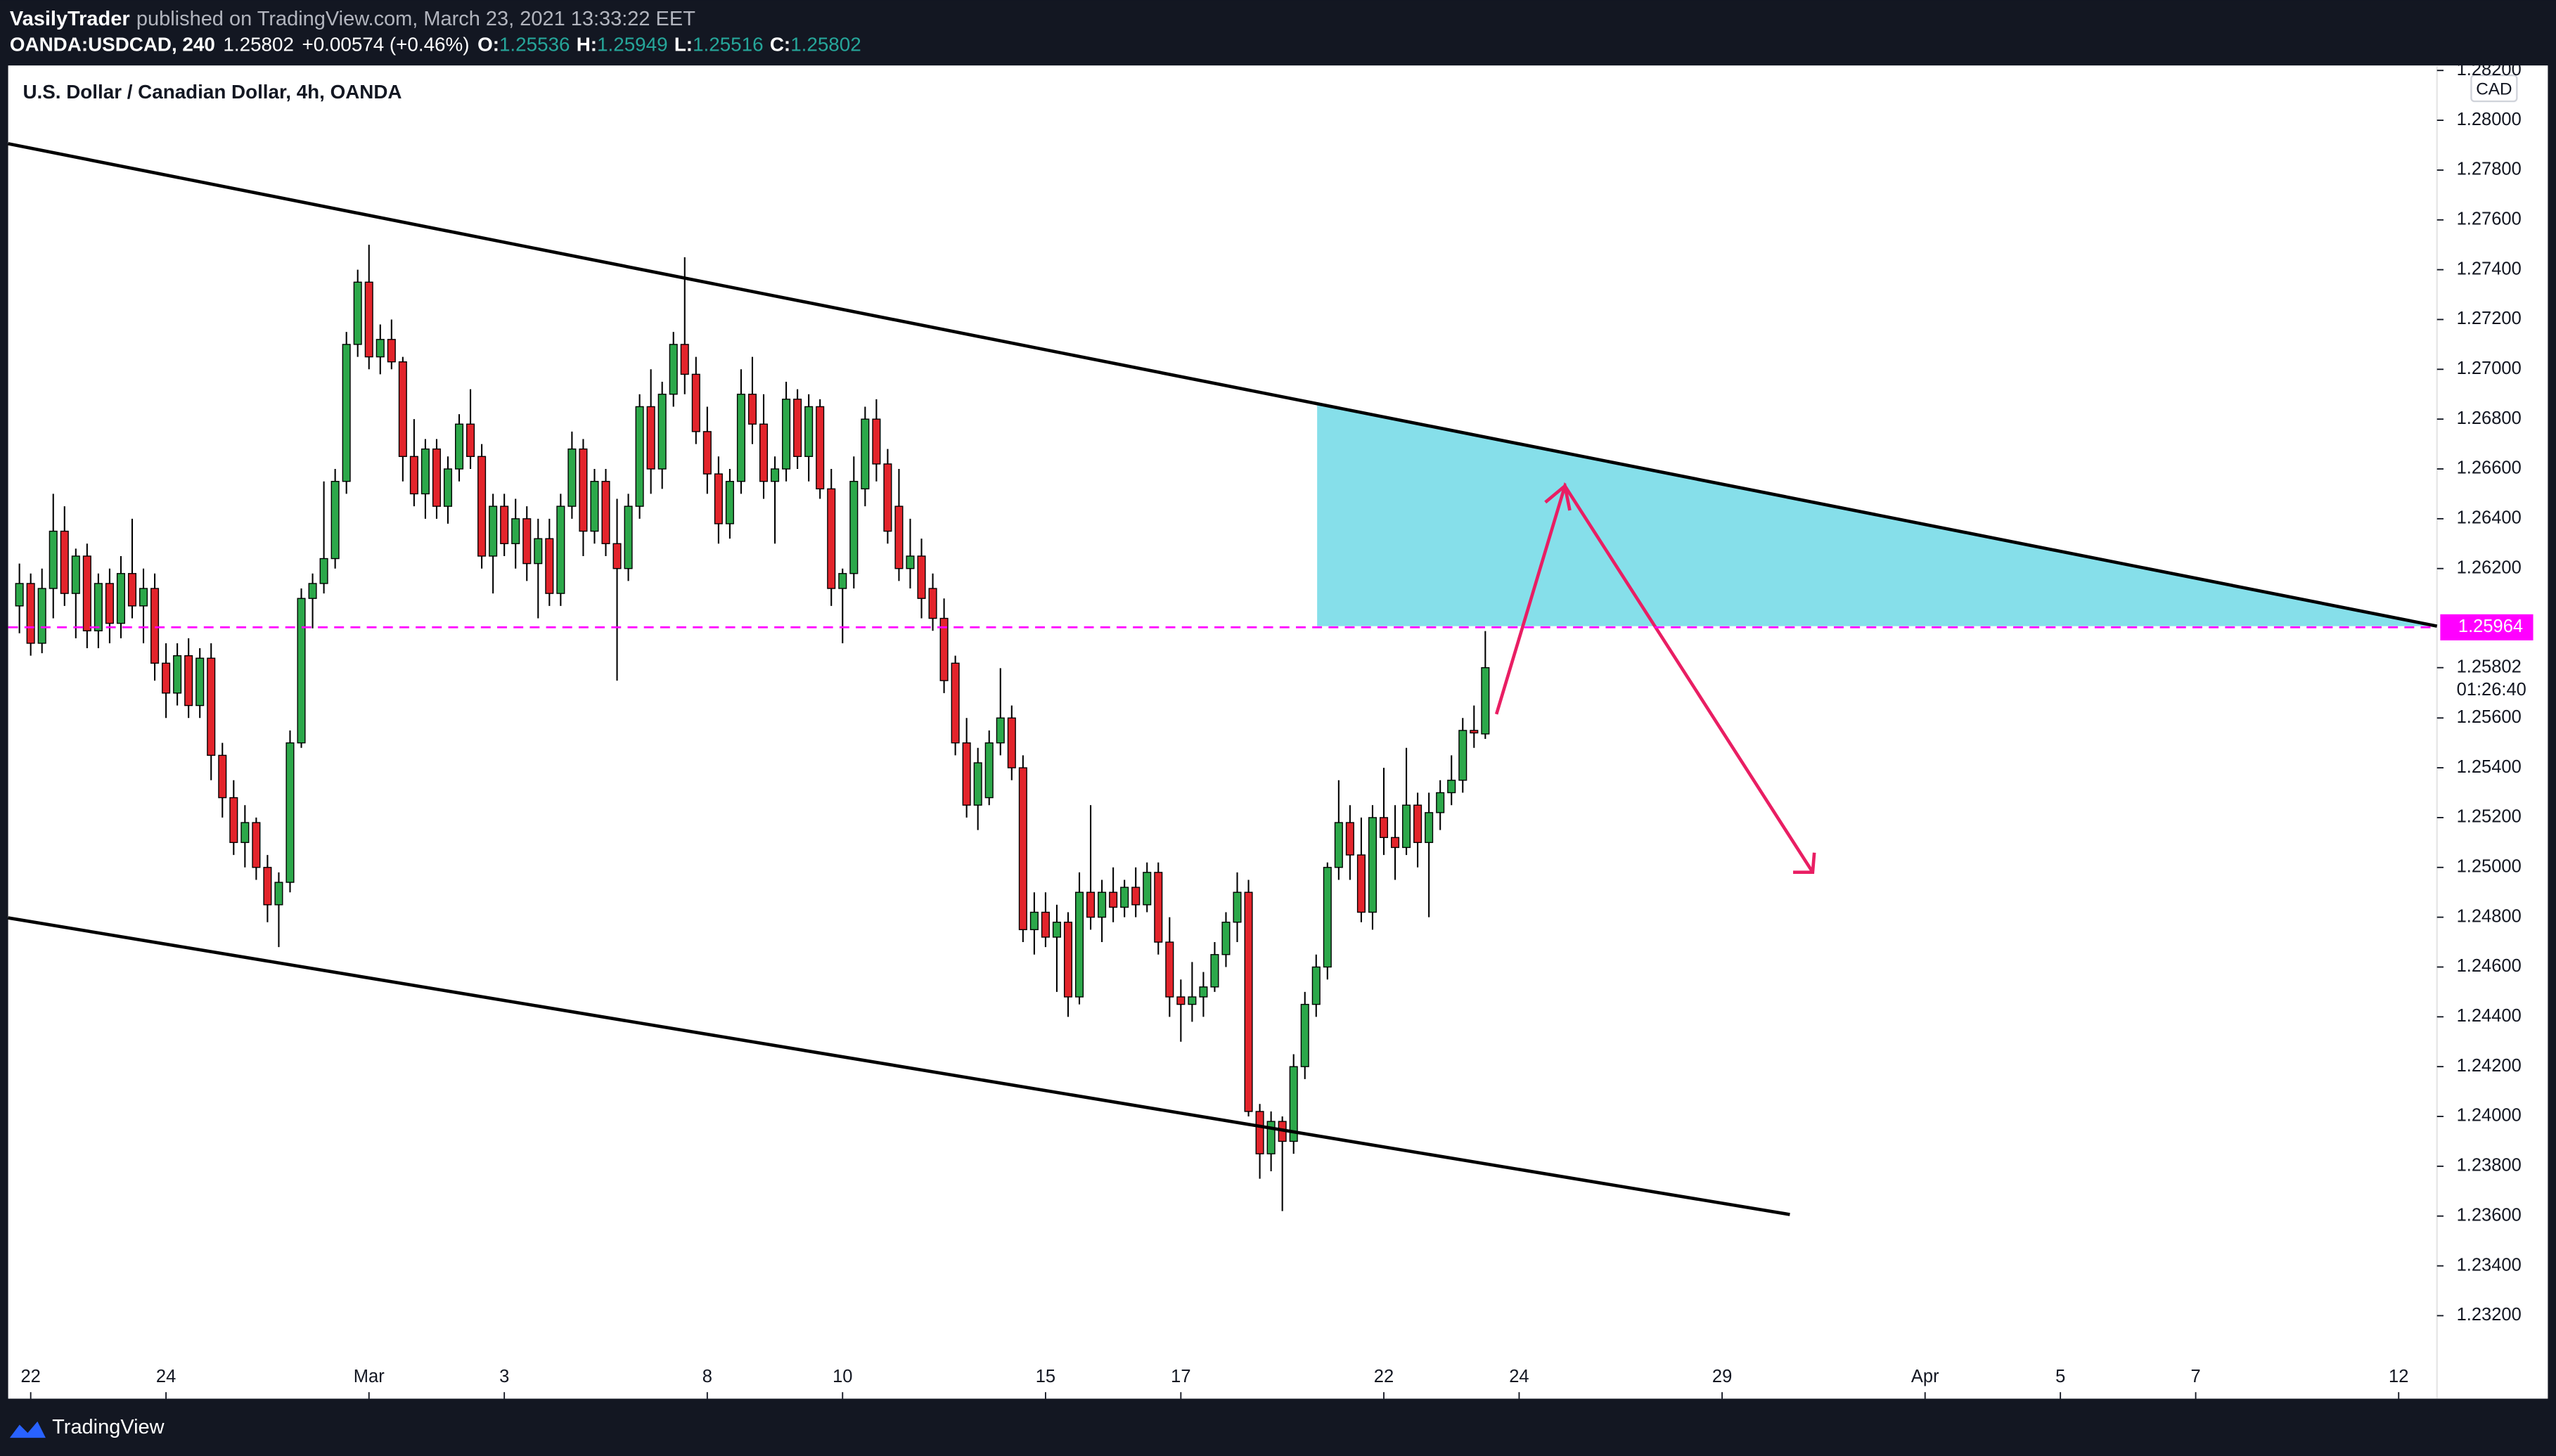 The image size is (2556, 1456). Describe the element at coordinates (70, 19) in the screenshot. I see `publisher: VasilyTrader` at that location.